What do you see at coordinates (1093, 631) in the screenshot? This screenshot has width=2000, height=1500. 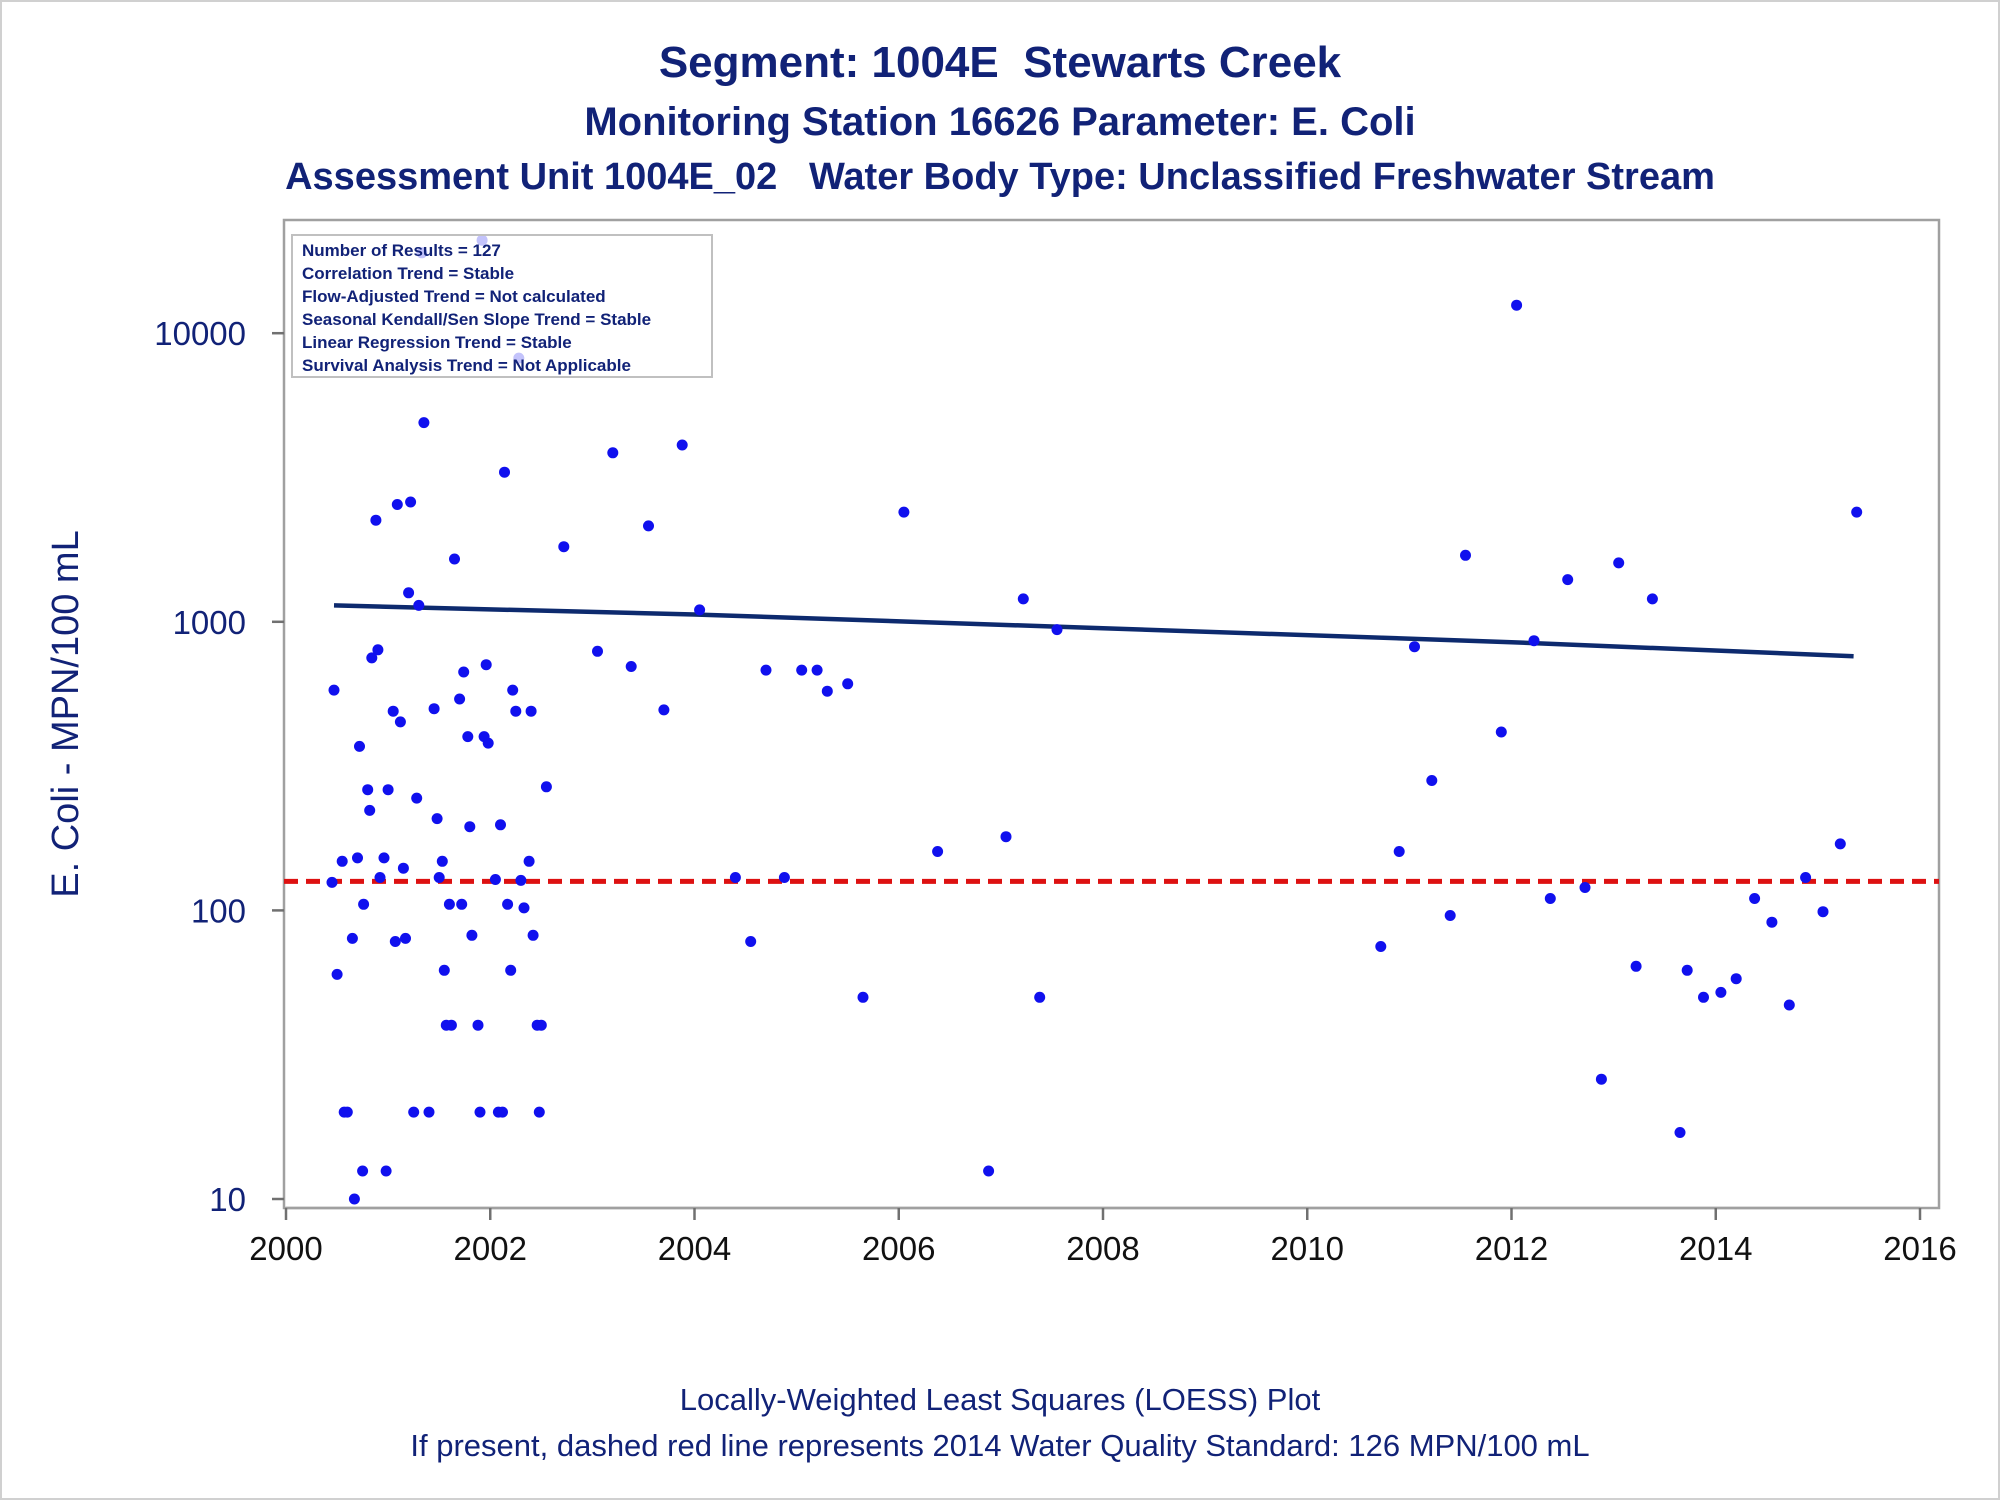 I see `loess-layer` at bounding box center [1093, 631].